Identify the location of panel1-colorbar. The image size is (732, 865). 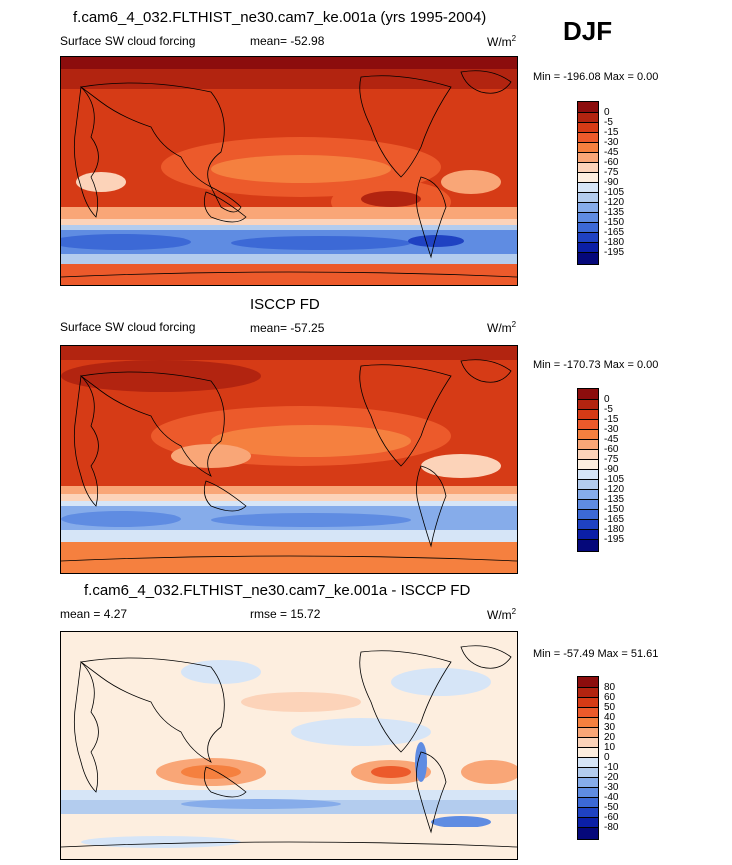
(588, 183).